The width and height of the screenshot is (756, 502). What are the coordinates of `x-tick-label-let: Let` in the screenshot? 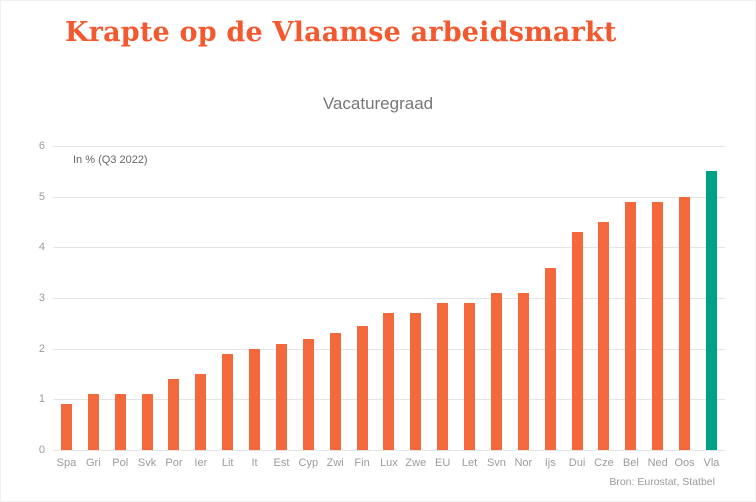 It's located at (469, 463).